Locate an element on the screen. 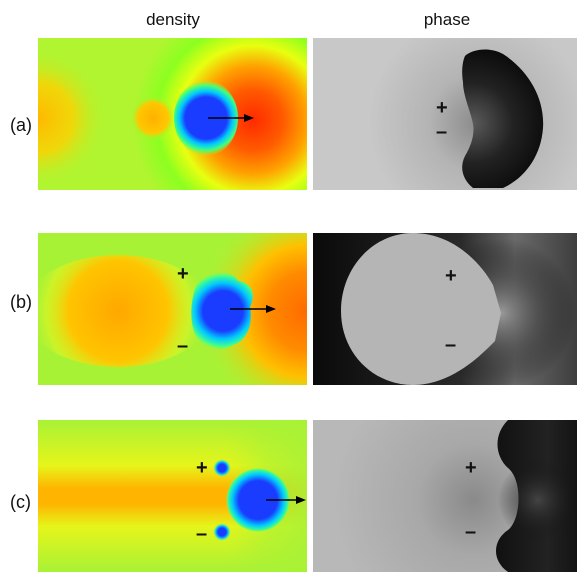 The image size is (577, 579). phase-panel-a is located at coordinates (445, 114).